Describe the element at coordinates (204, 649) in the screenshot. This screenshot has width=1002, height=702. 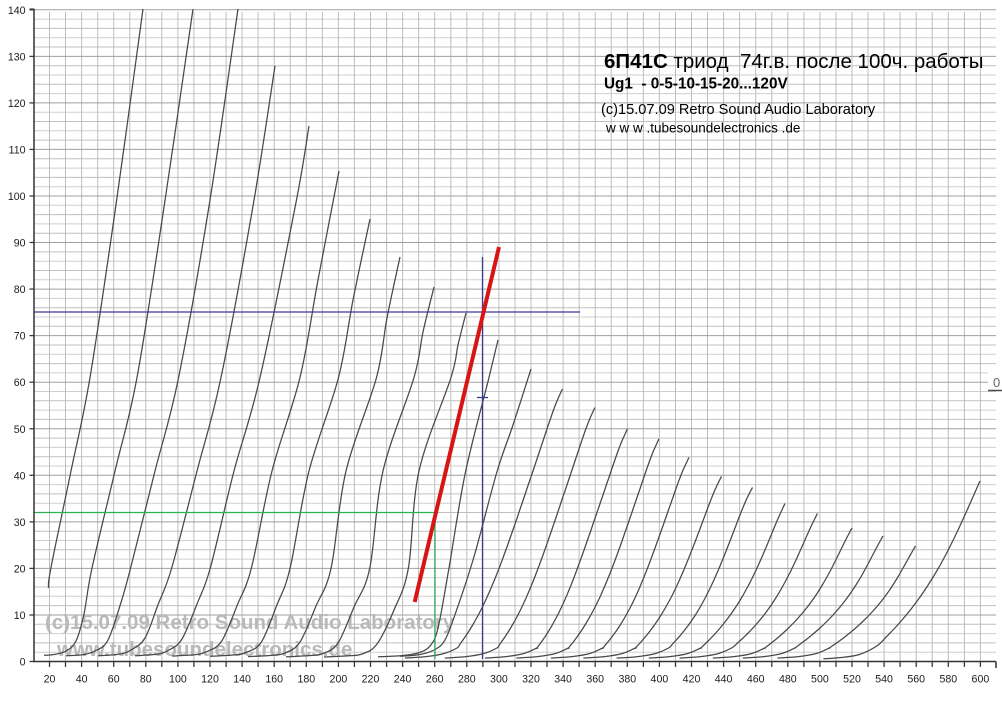
I see `svg-text: www.tubesoundelectronics.de` at that location.